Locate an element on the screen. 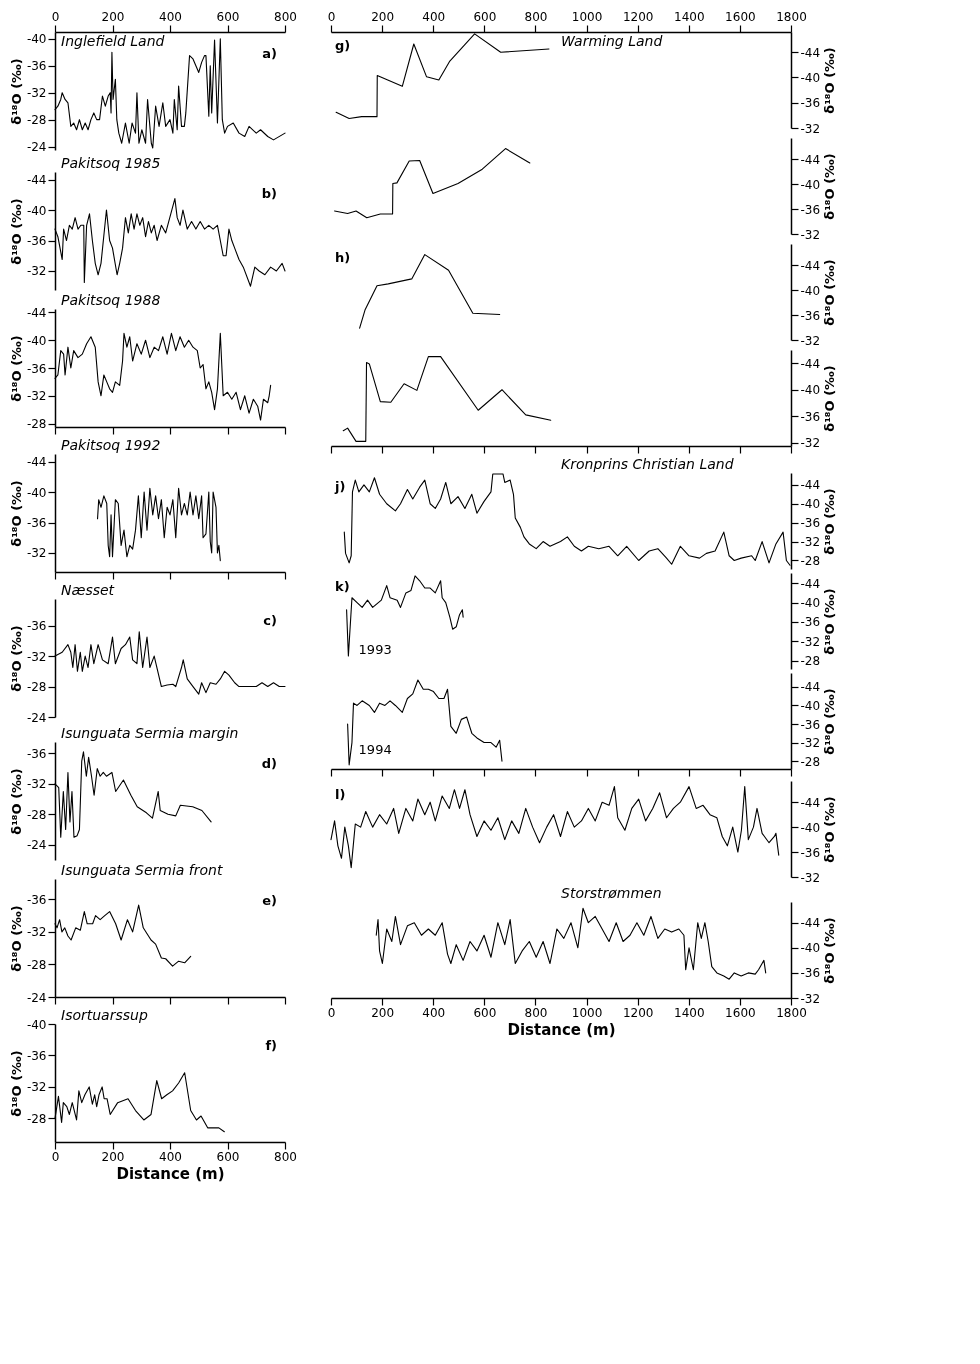  annotation: f) is located at coordinates (271, 1045).